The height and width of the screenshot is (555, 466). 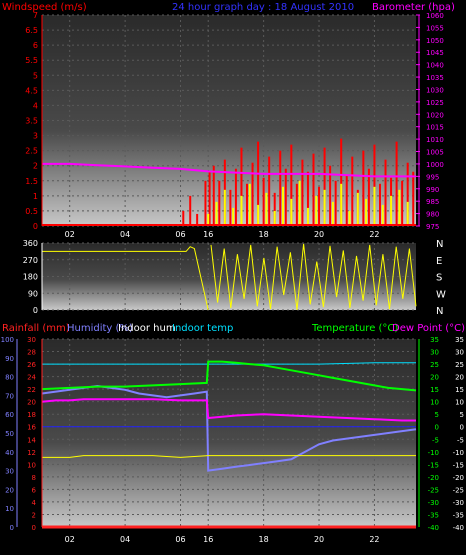 What do you see at coordinates (432, 202) in the screenshot?
I see `barometer-tick-label: 985` at bounding box center [432, 202].